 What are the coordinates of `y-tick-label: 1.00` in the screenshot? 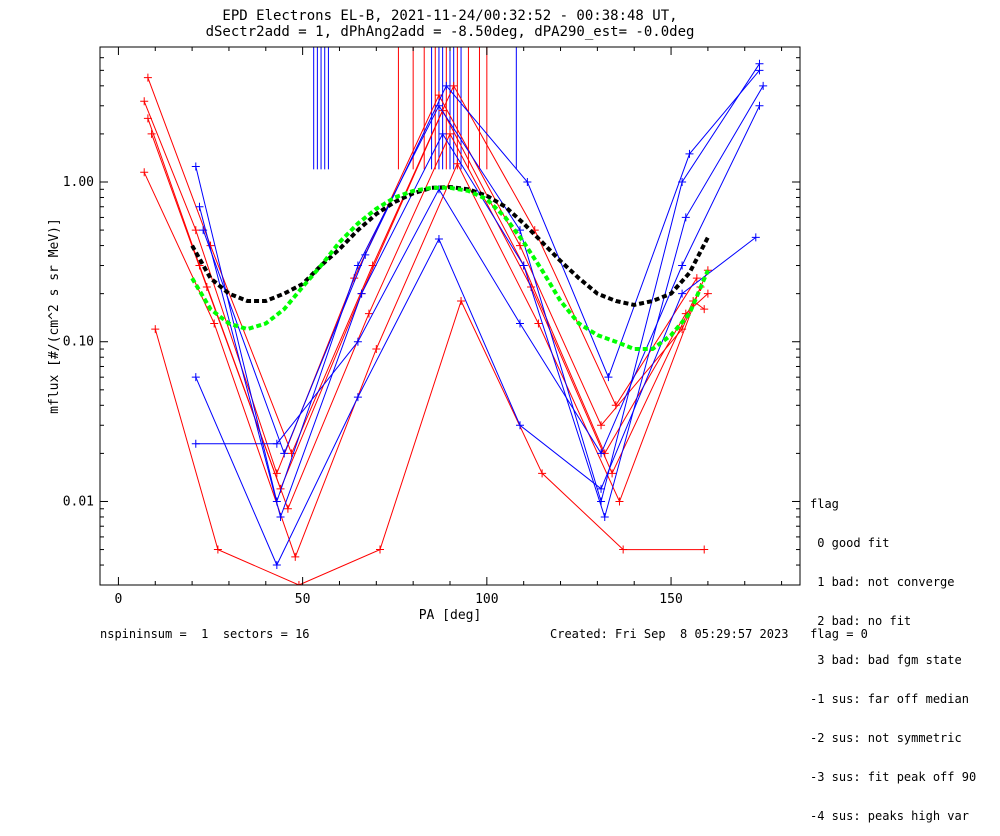 It's located at (78, 182).